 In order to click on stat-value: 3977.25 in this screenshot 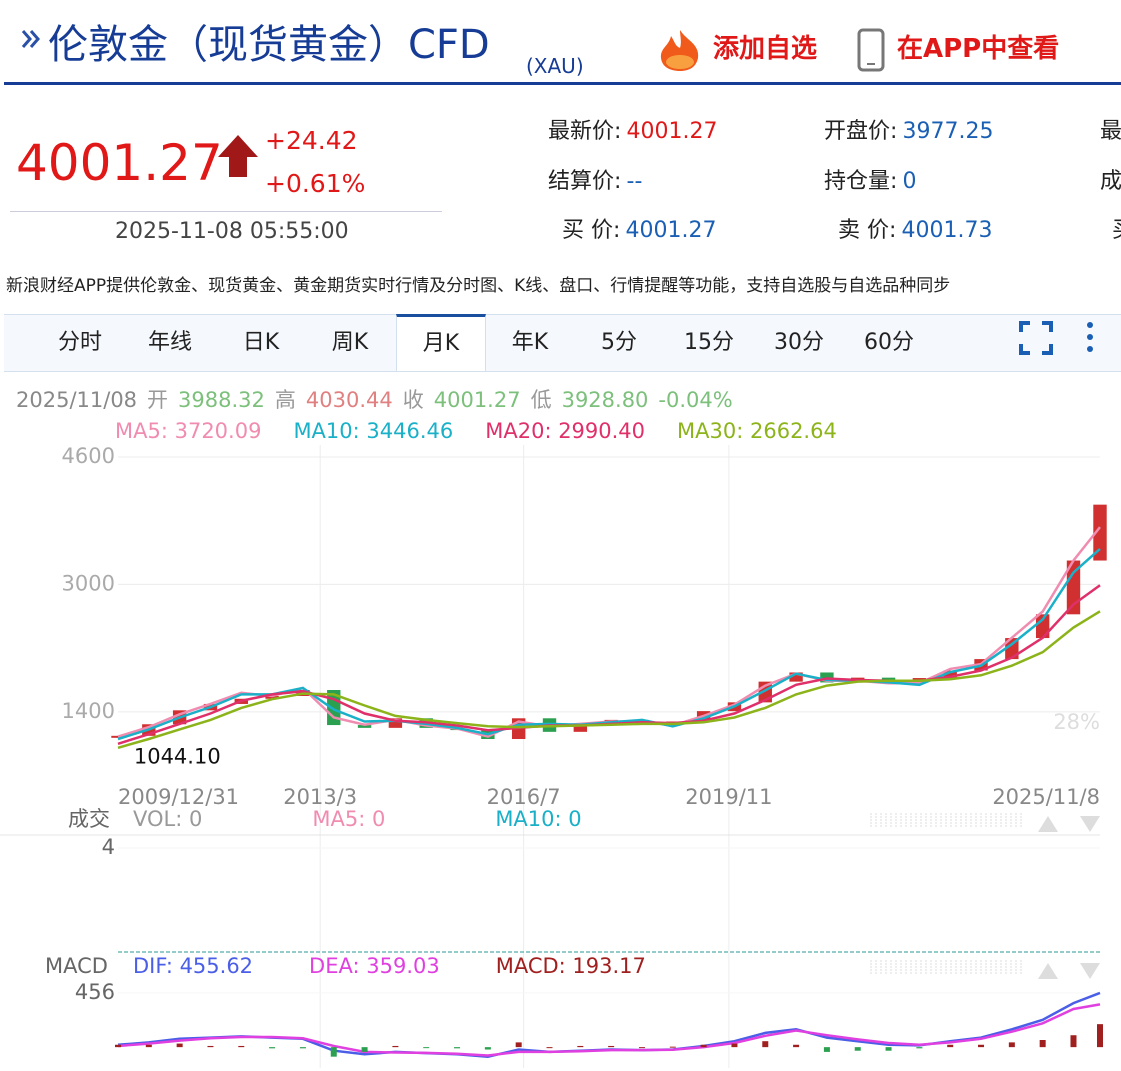, I will do `click(948, 131)`.